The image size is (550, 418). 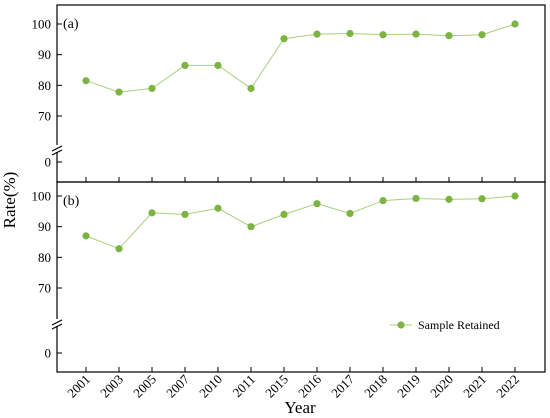 I want to click on legend: Sample Retained, so click(x=445, y=325).